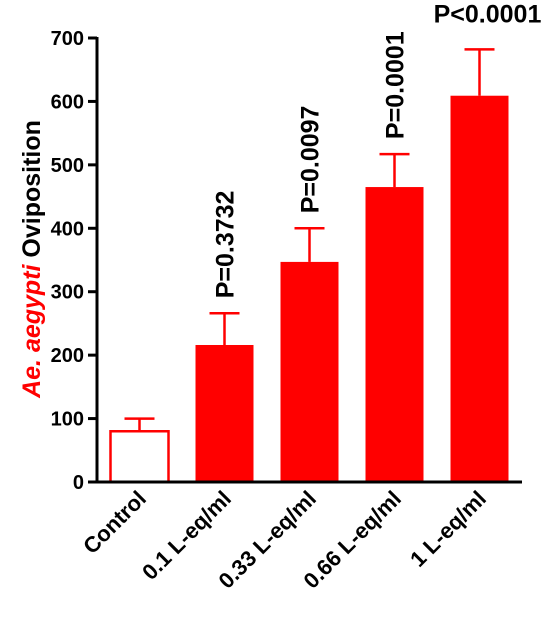 The width and height of the screenshot is (560, 629). What do you see at coordinates (67, 356) in the screenshot?
I see `y-tick-label: 200` at bounding box center [67, 356].